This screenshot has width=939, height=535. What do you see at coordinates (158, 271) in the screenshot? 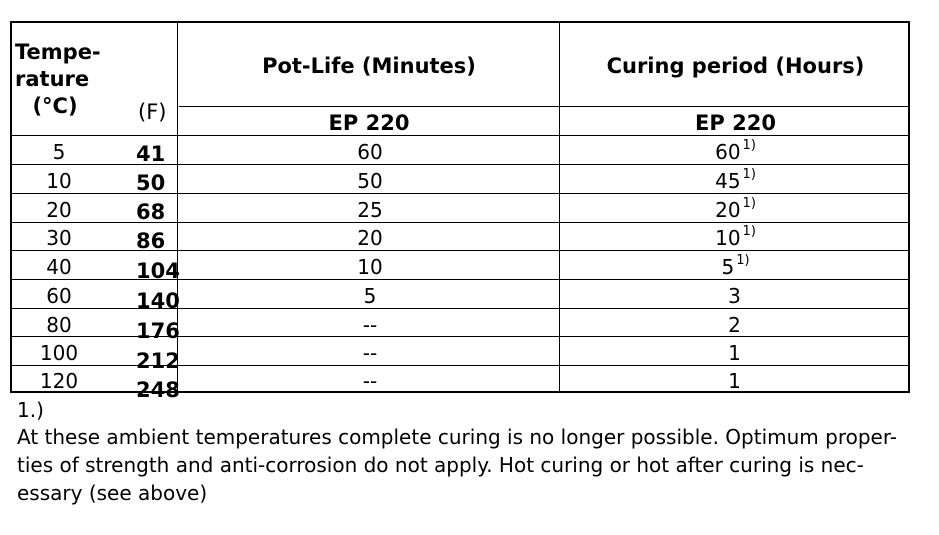
I see `fahrenheit-cell: 104` at bounding box center [158, 271].